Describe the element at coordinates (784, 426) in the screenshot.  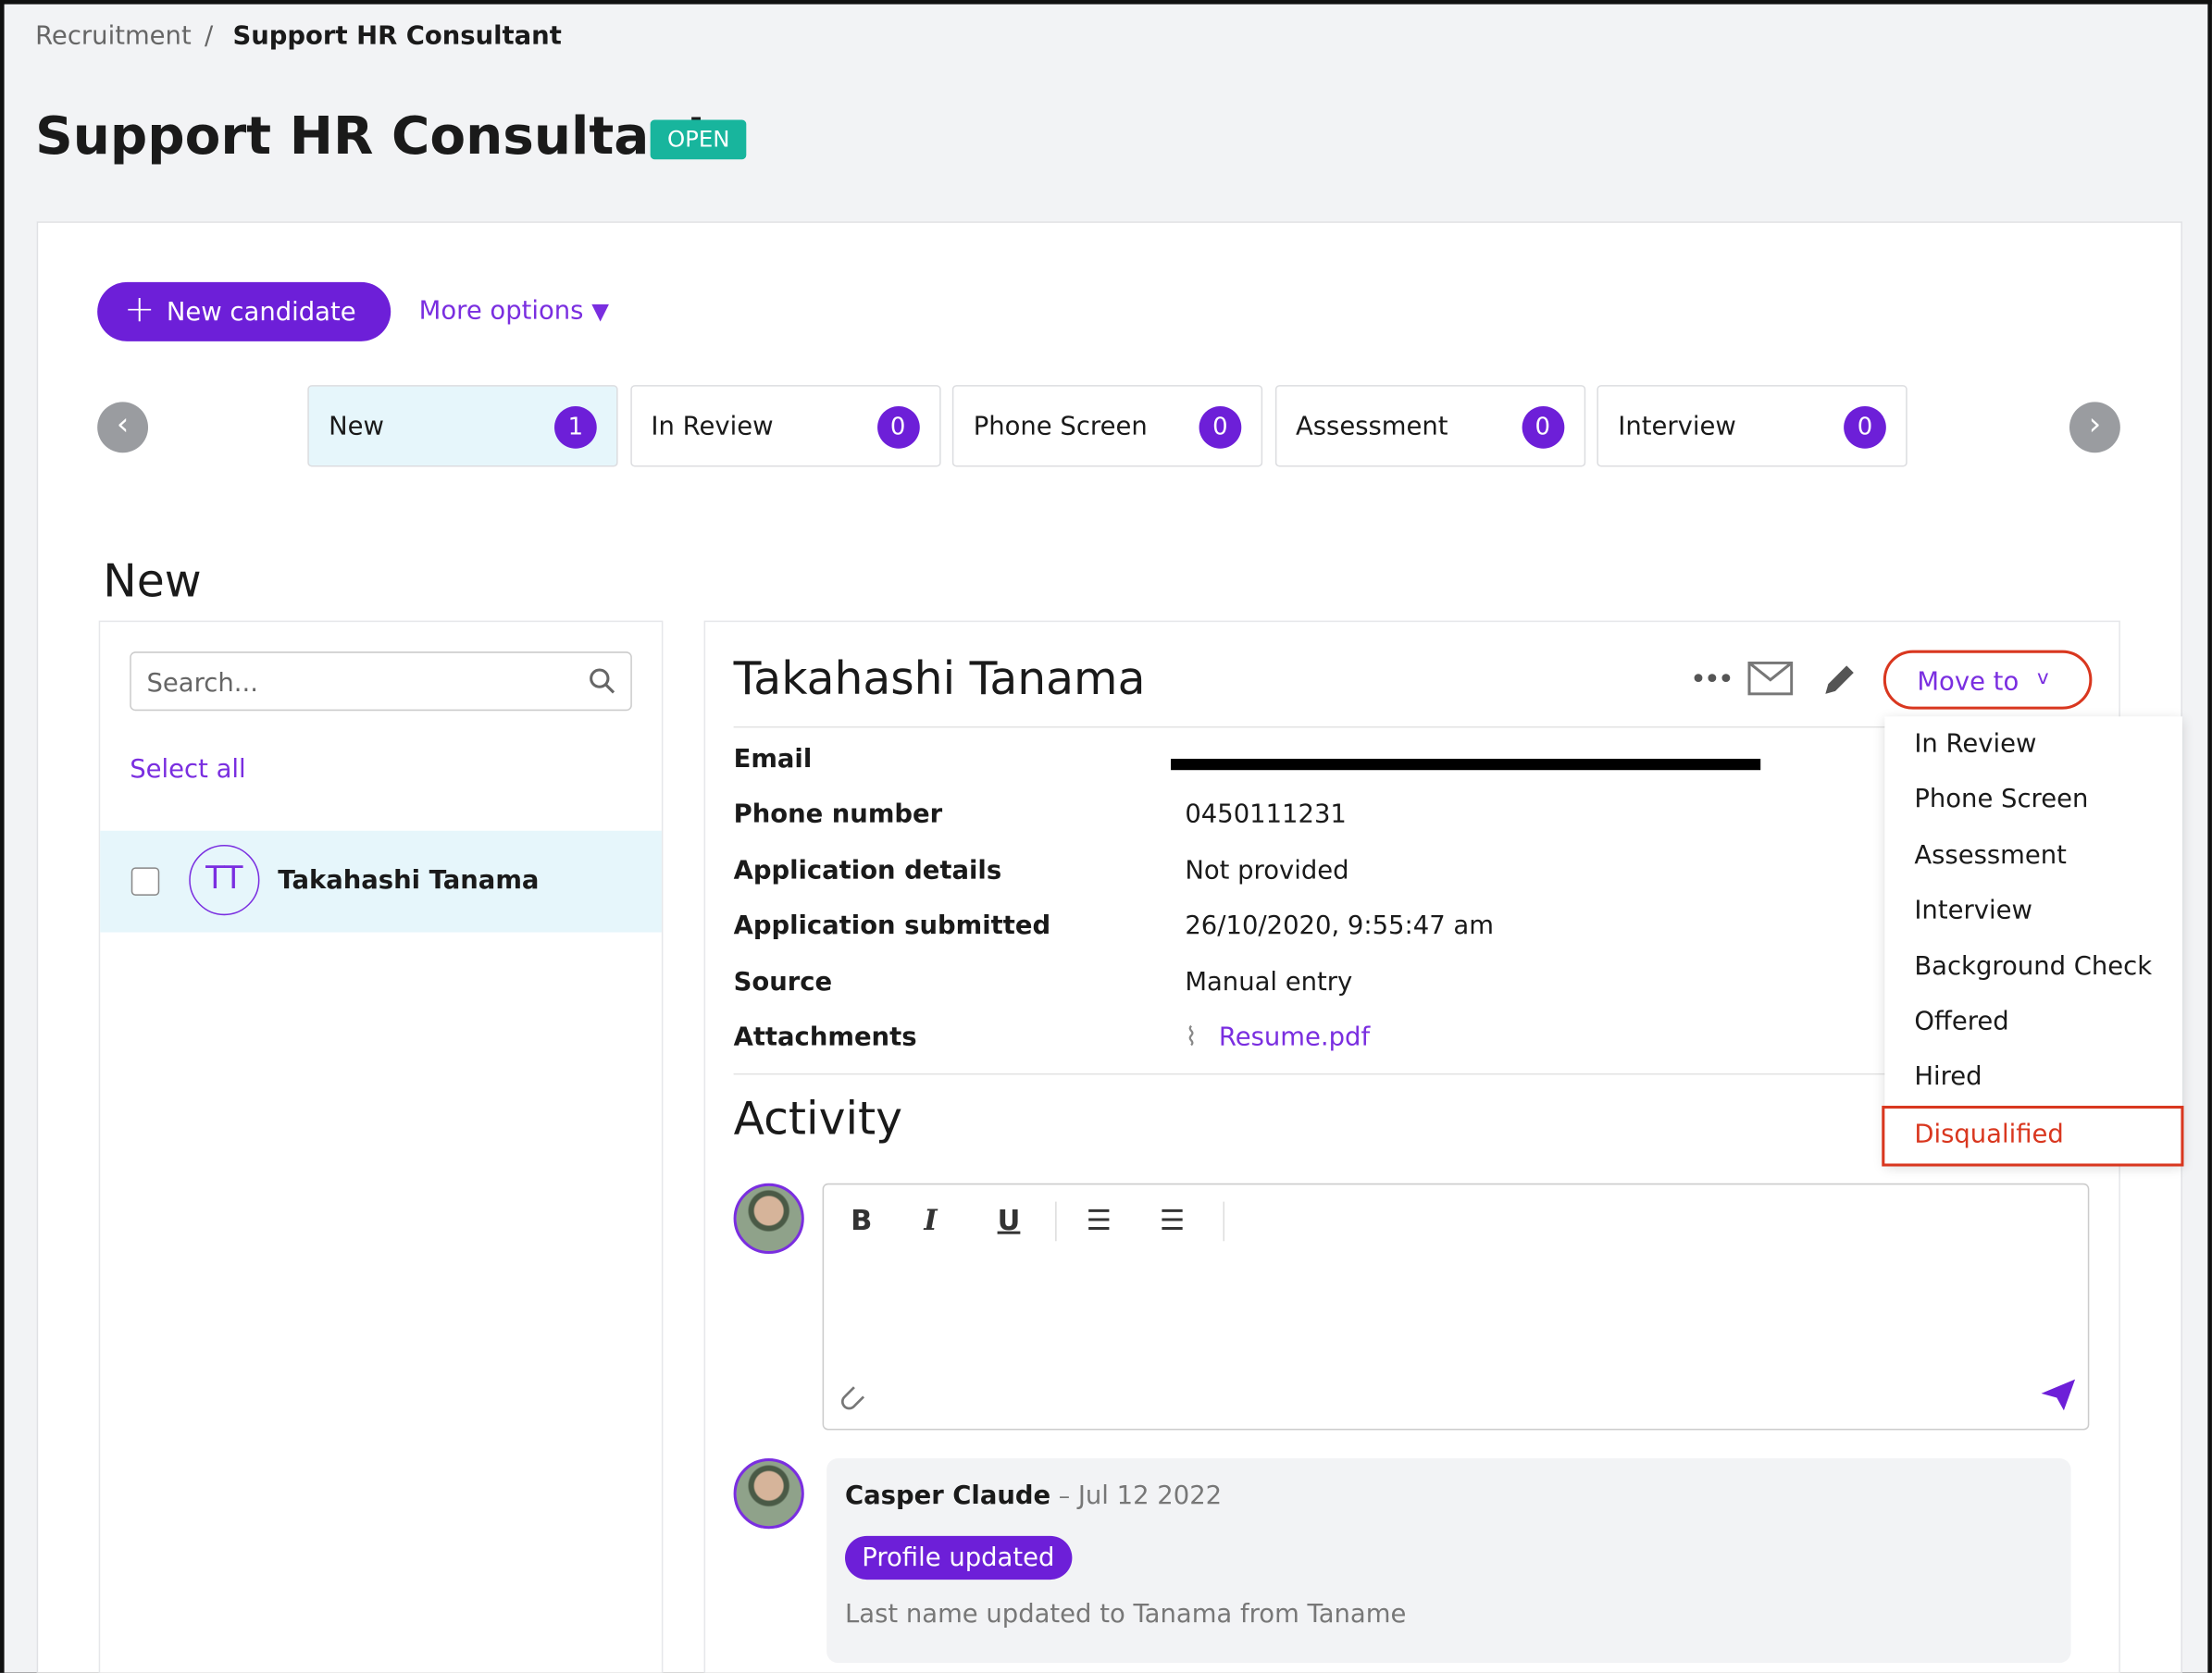
I see `stage-tab: In Review 0` at that location.